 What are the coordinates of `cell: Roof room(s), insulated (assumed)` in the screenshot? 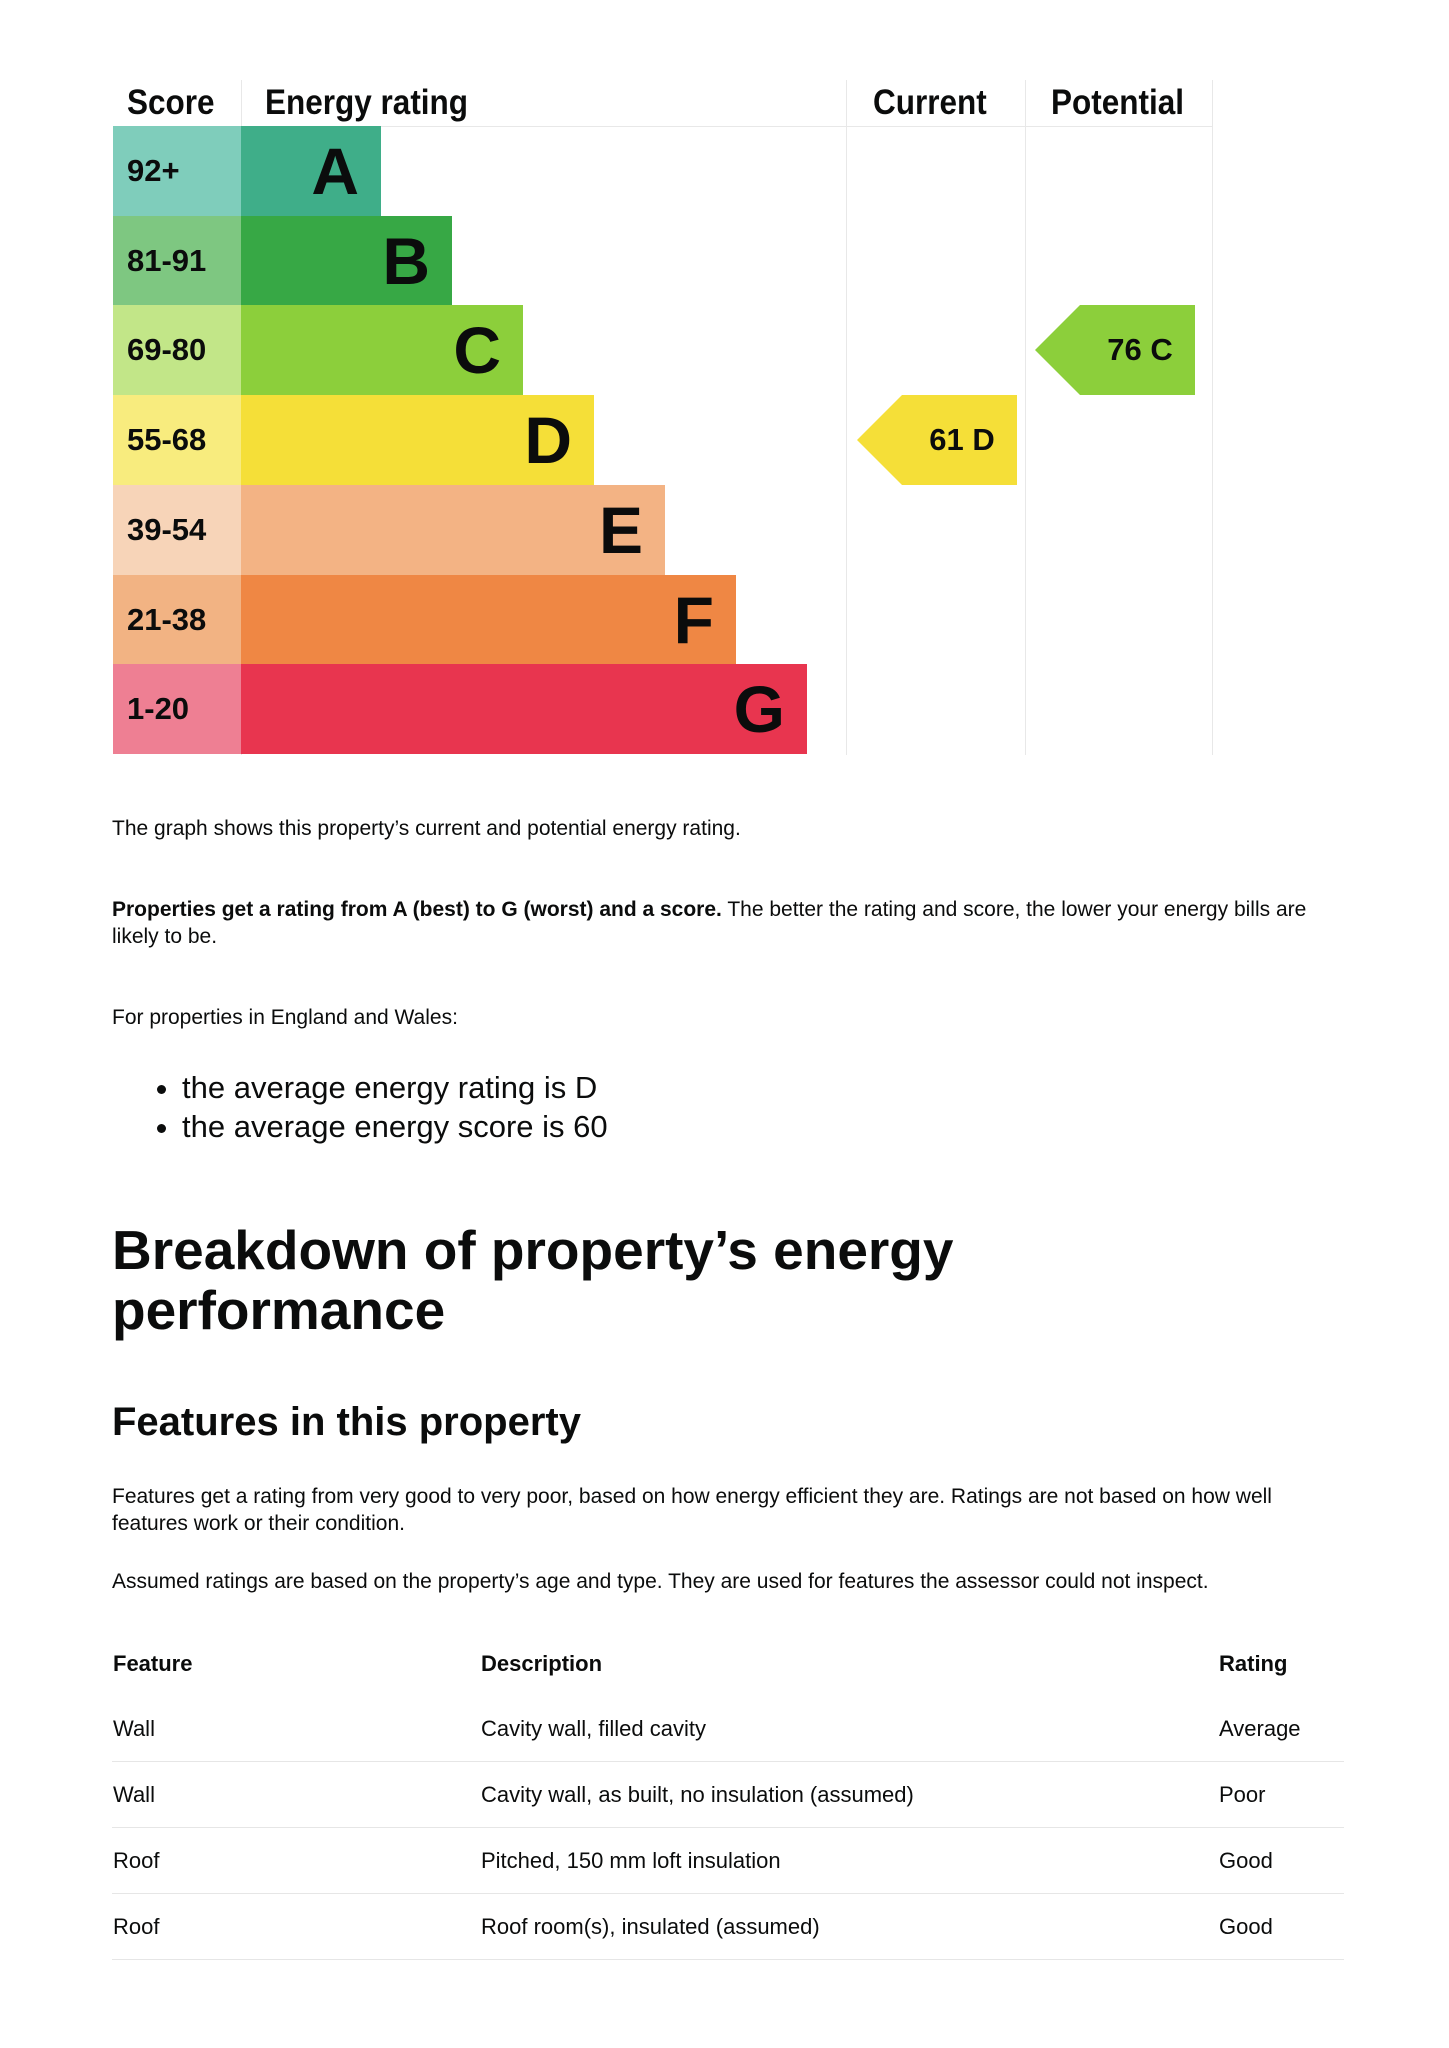 It's located at (849, 1926).